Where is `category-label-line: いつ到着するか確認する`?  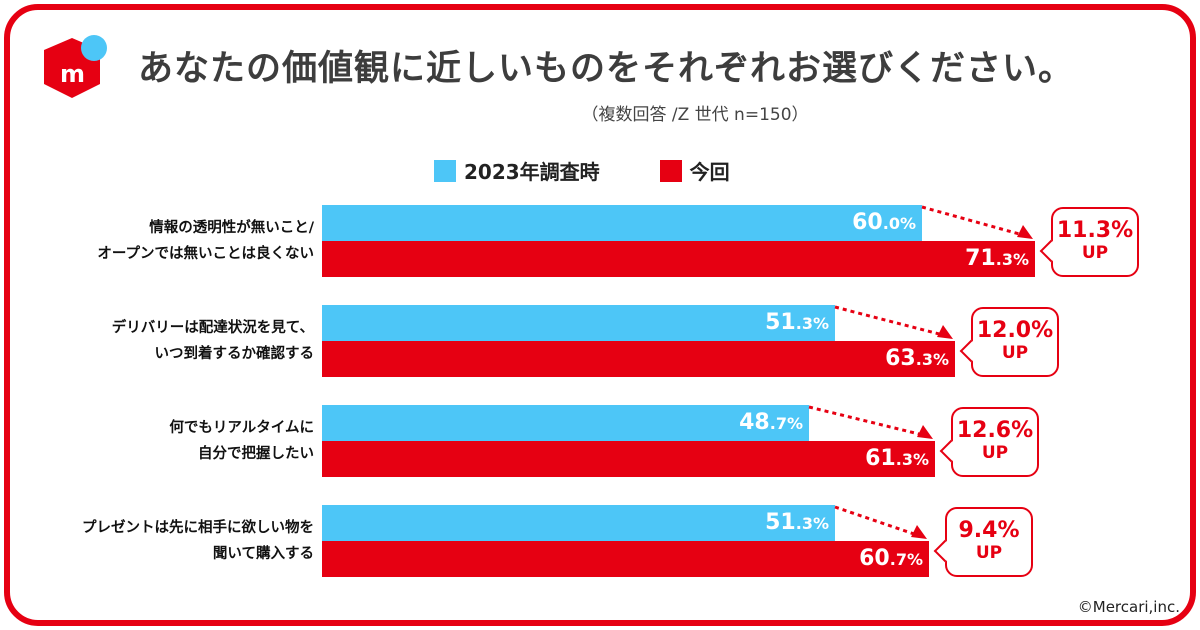
category-label-line: いつ到着するか確認する is located at coordinates (234, 354).